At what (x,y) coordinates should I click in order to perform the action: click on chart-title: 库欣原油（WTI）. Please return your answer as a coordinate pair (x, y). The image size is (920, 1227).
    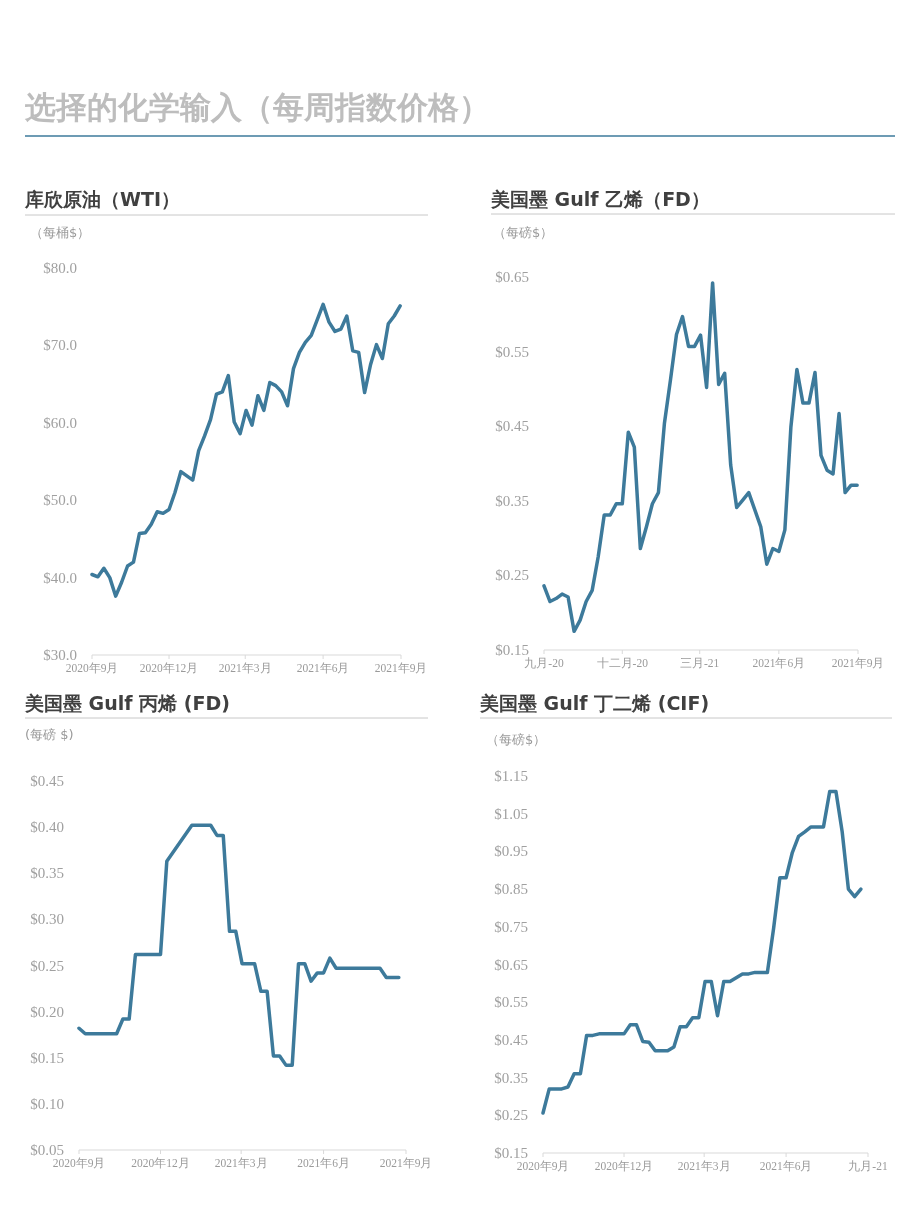
    Looking at the image, I should click on (102, 199).